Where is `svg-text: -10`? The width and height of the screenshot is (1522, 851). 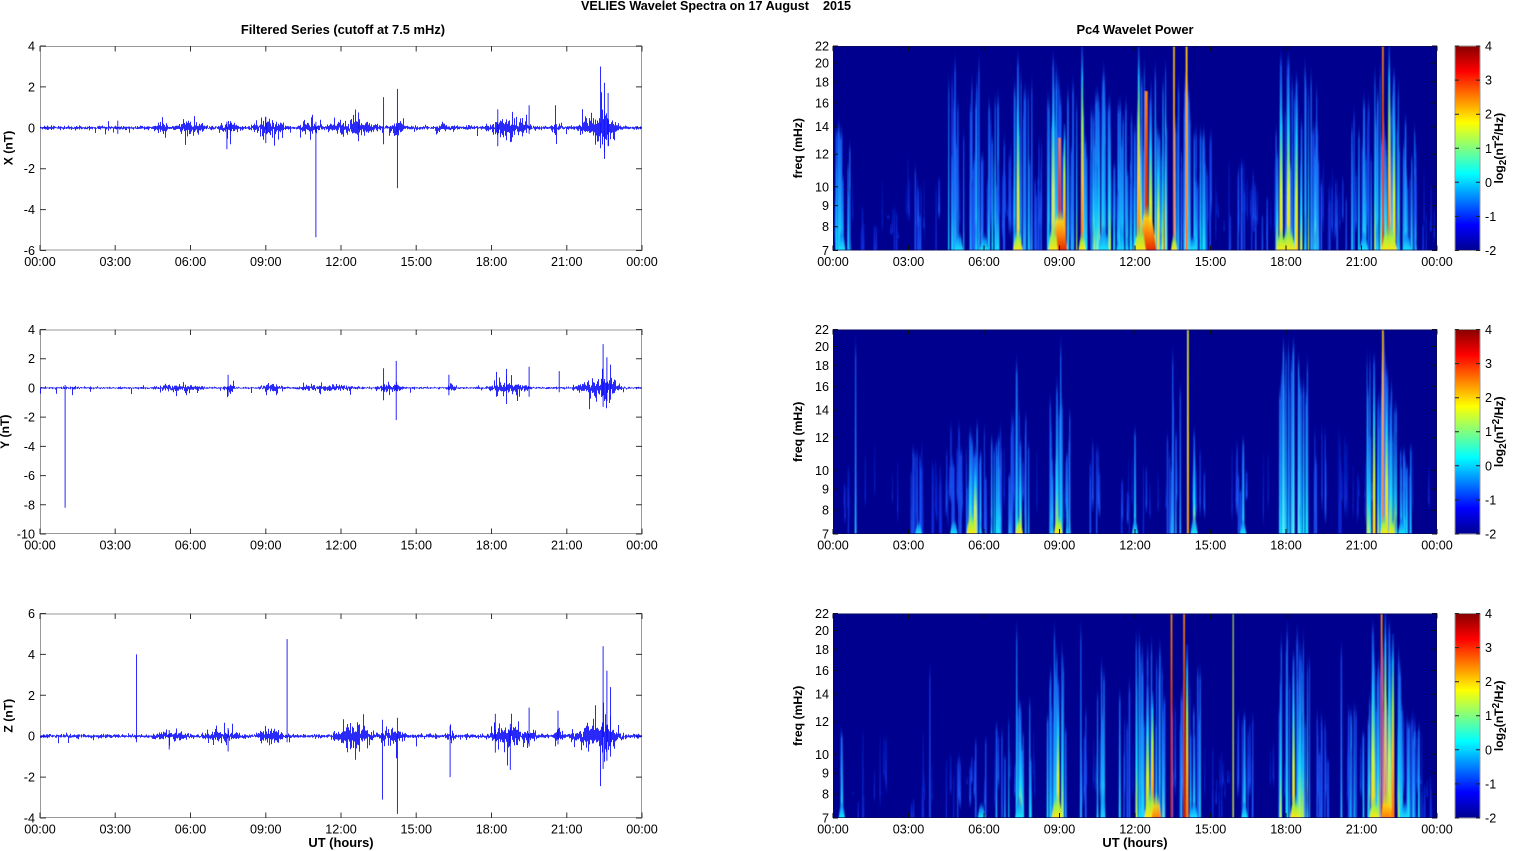
svg-text: -10 is located at coordinates (26, 535).